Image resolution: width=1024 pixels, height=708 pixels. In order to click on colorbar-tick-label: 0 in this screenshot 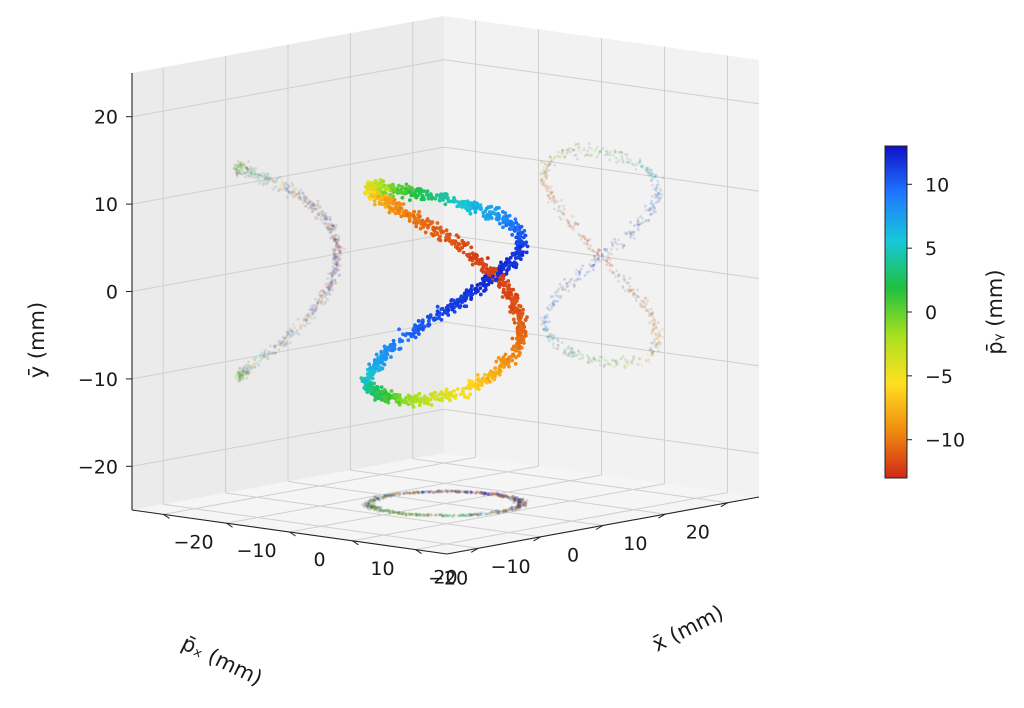, I will do `click(931, 313)`.